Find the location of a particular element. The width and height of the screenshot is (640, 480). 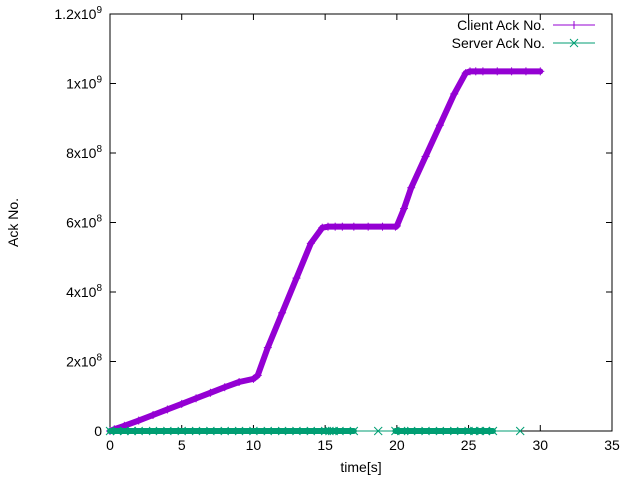

y-tick-label: 0 is located at coordinates (98, 431).